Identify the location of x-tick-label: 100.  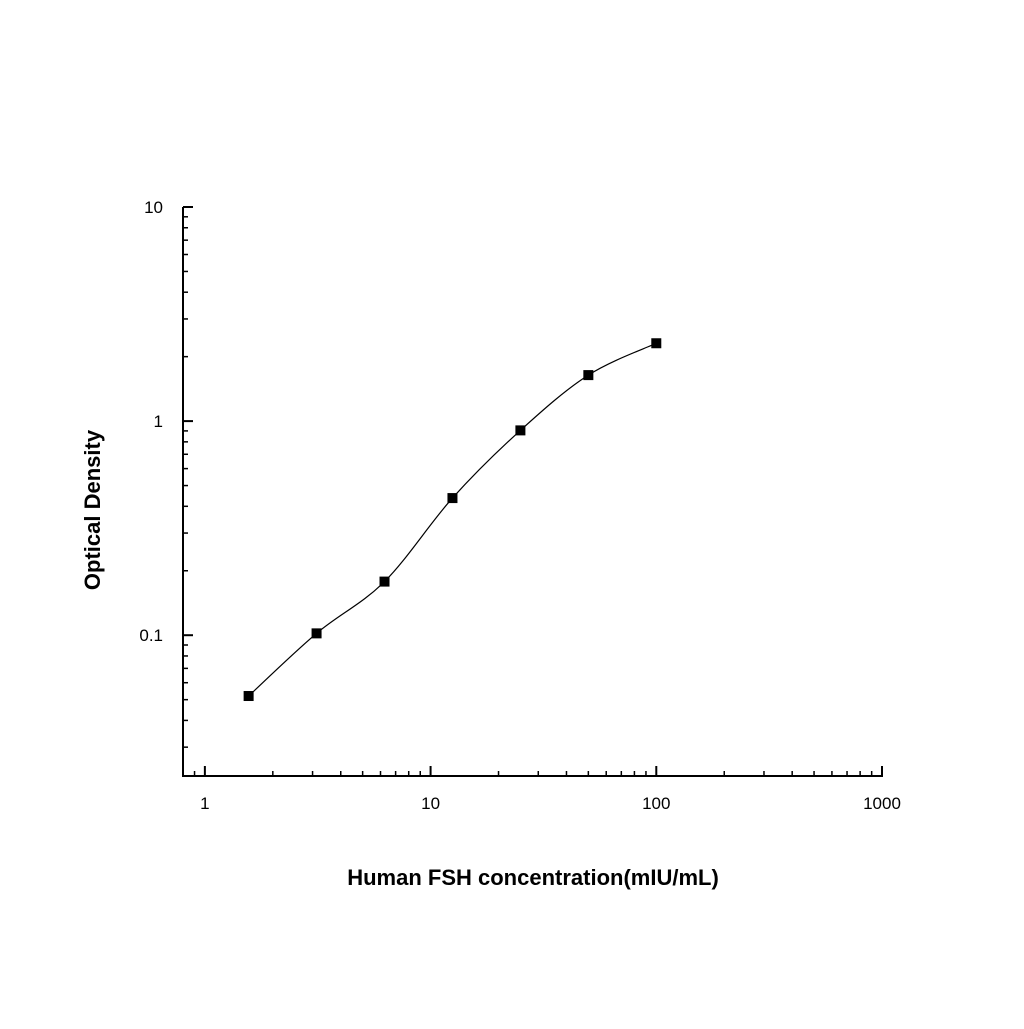
(656, 803).